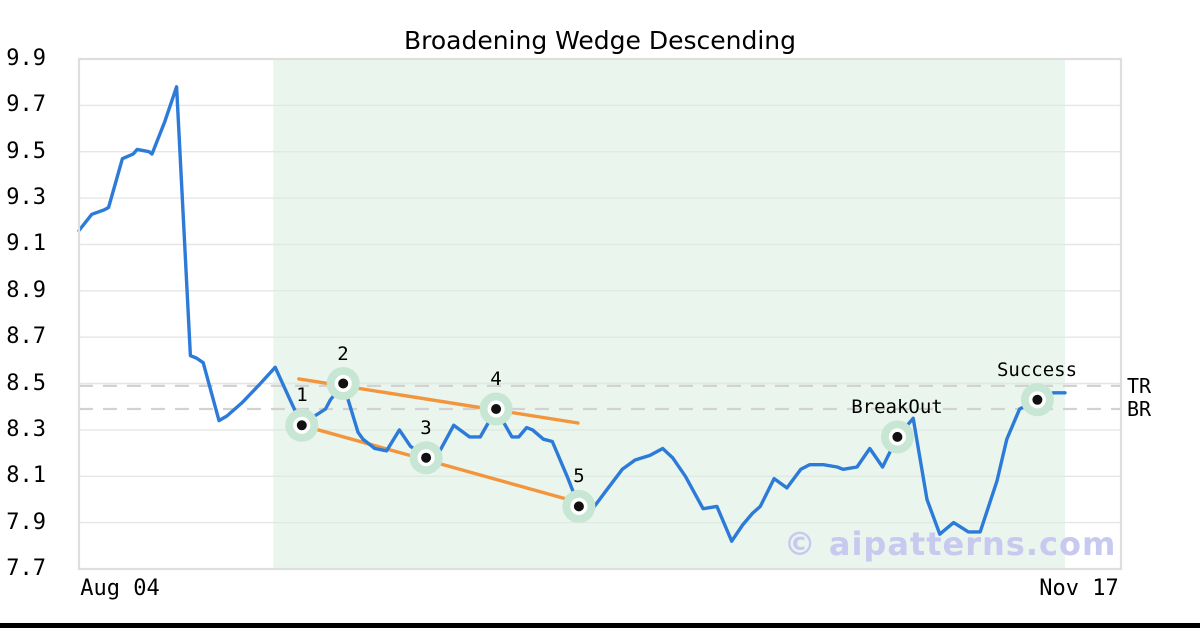 The height and width of the screenshot is (630, 1200). I want to click on pattern-marker-Success, so click(1037, 400).